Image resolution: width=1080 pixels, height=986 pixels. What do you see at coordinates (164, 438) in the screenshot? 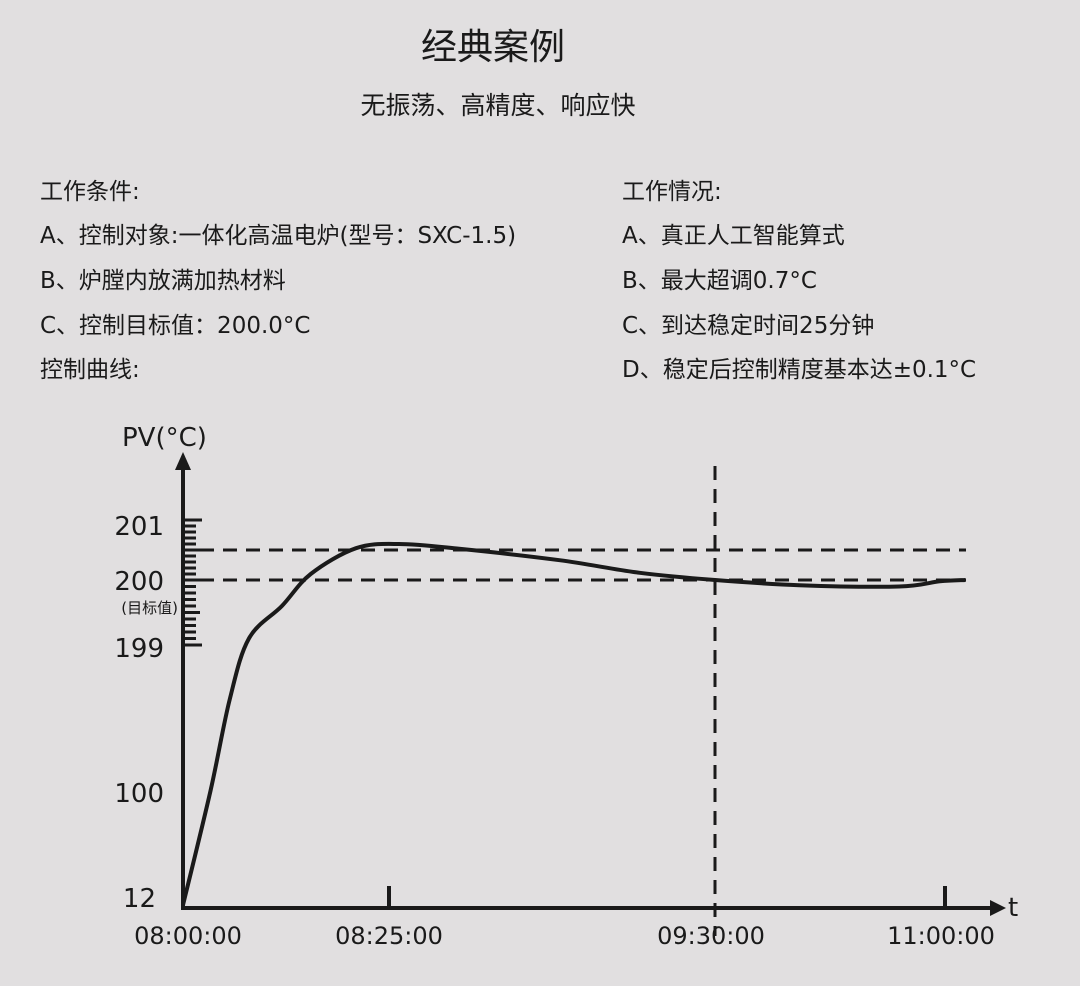
I see `y-axis-label: PV(°C)` at bounding box center [164, 438].